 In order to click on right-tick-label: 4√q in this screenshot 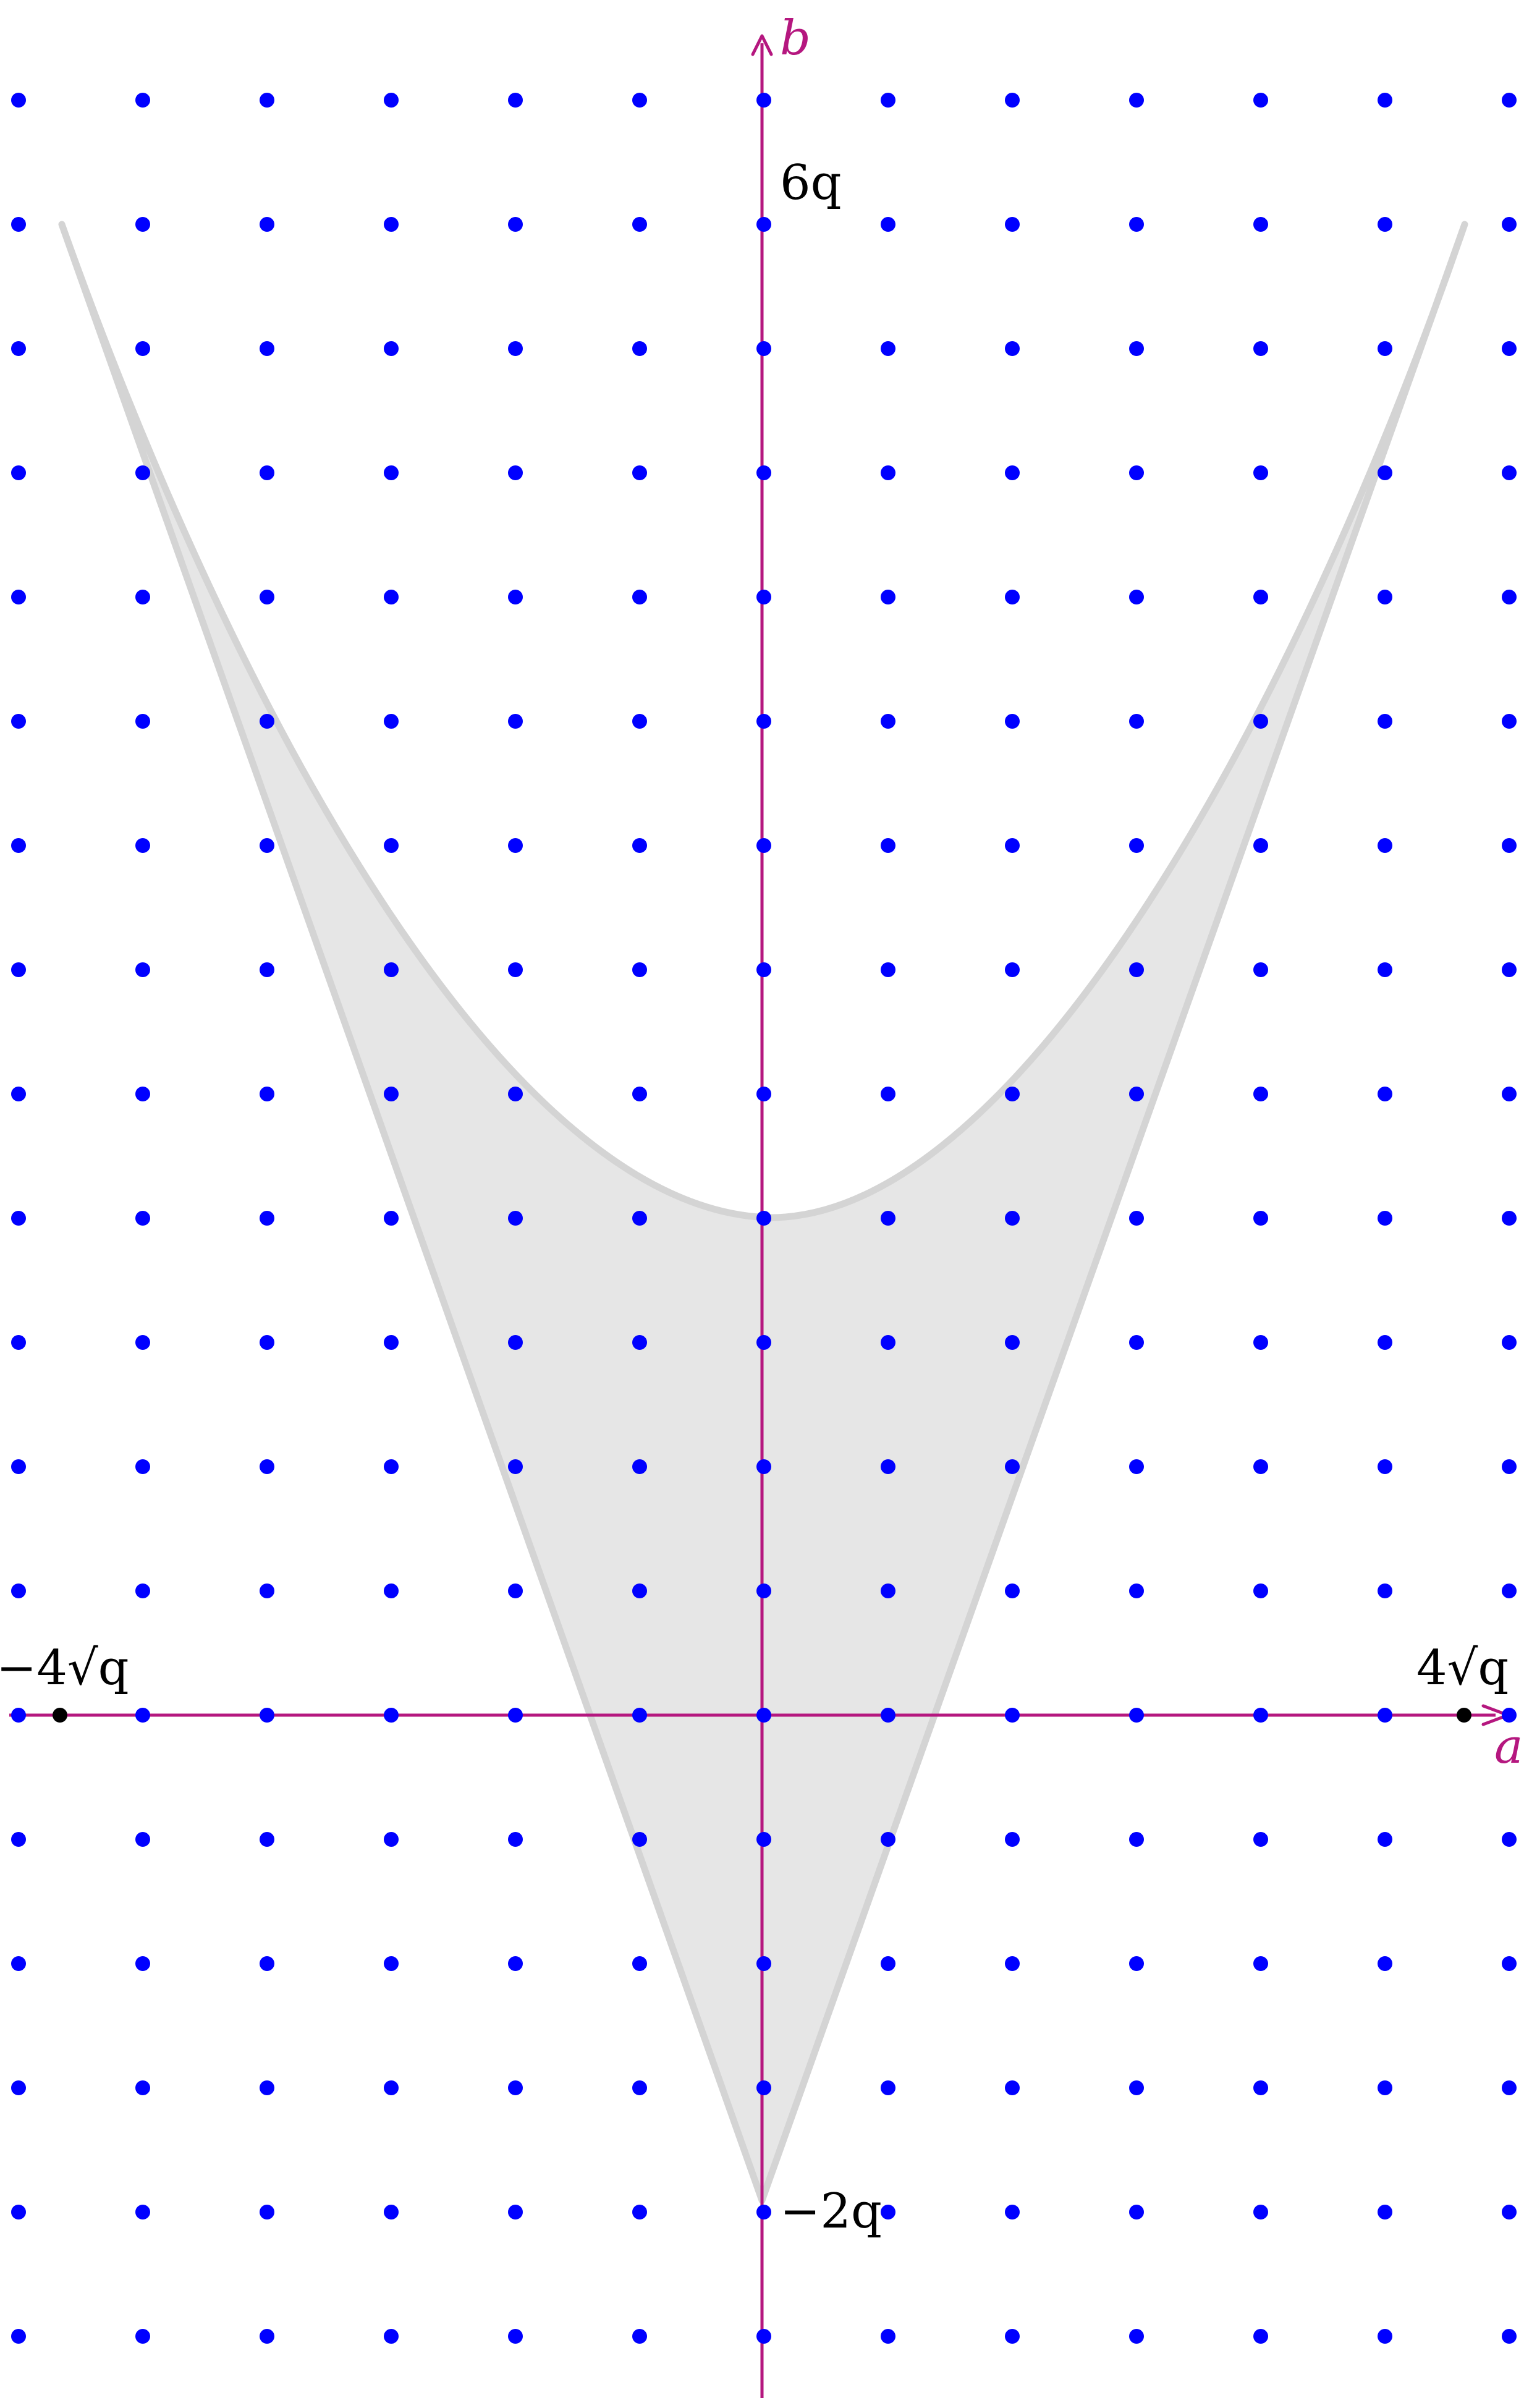, I will do `click(1462, 1668)`.